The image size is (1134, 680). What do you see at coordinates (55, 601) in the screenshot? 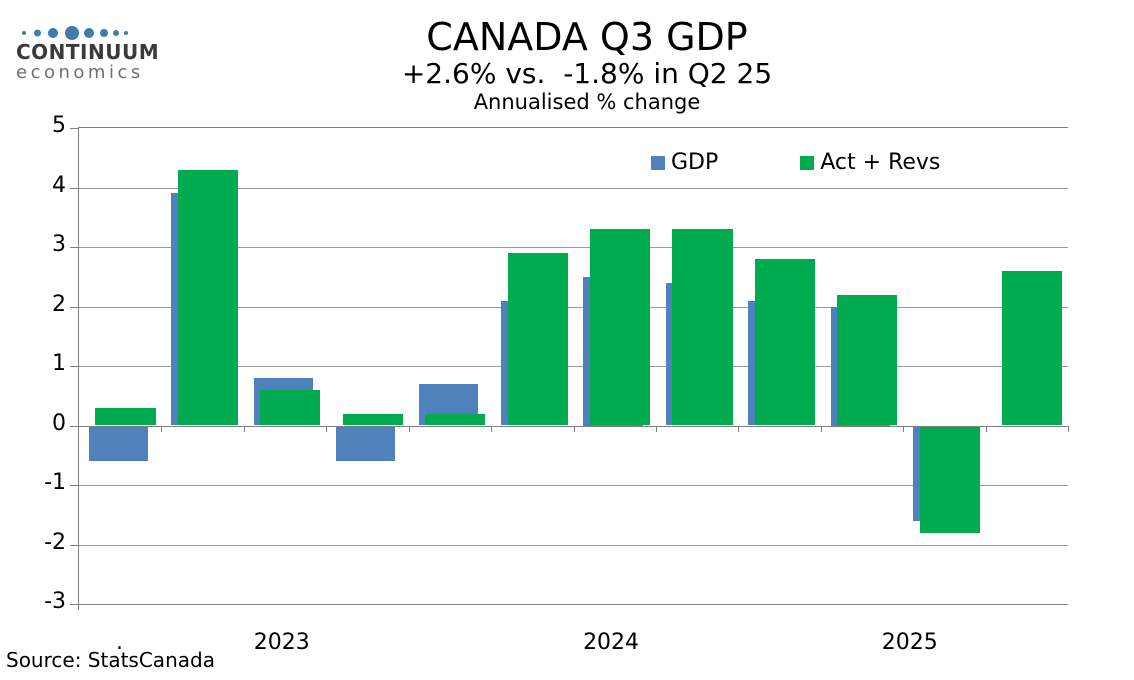
I see `y-axis-label: -3` at bounding box center [55, 601].